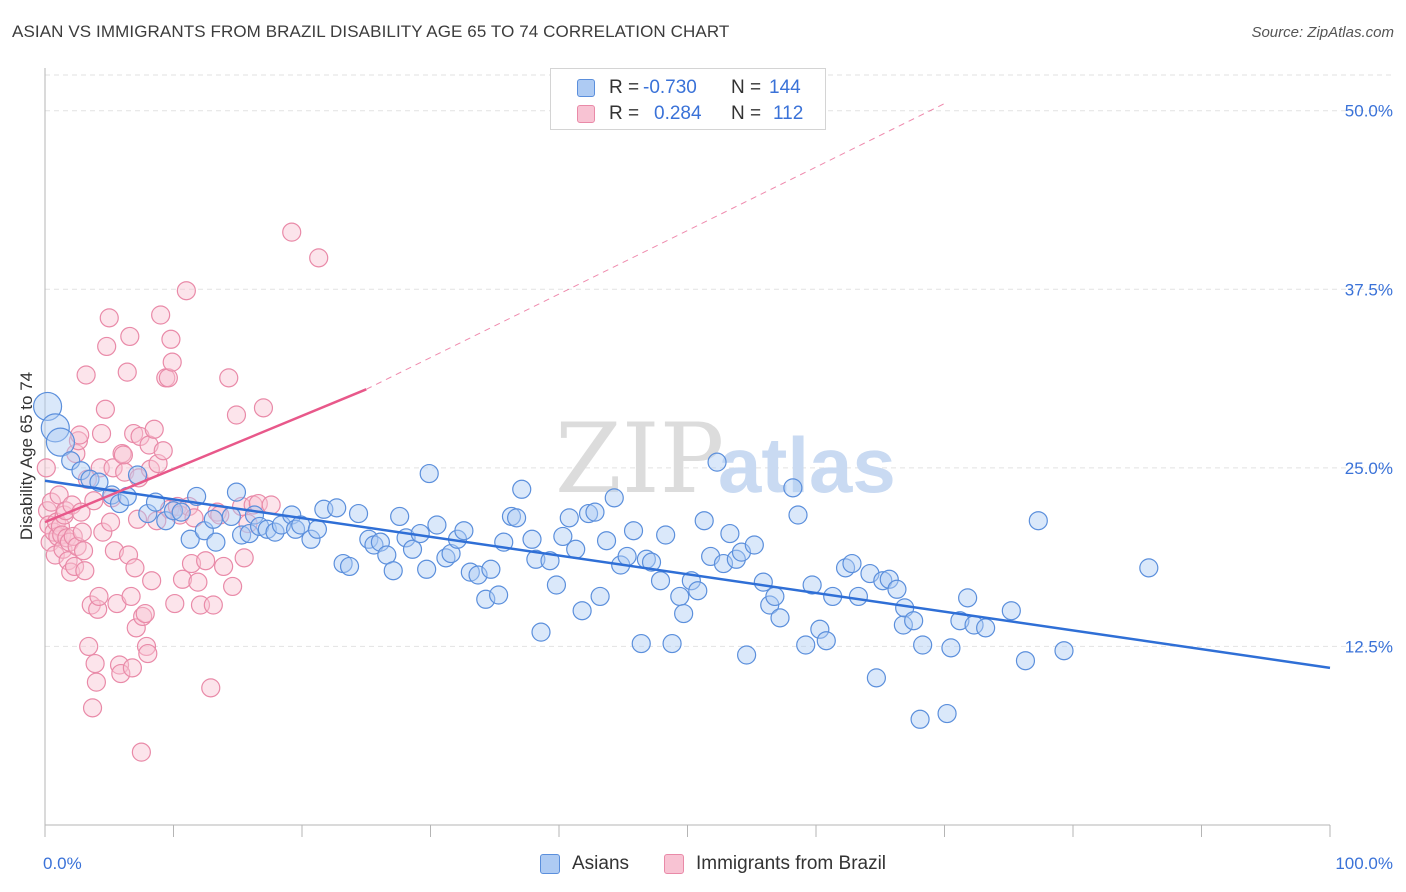 This screenshot has width=1406, height=892. Describe the element at coordinates (586, 88) in the screenshot. I see `legend-swatch-asians` at that location.